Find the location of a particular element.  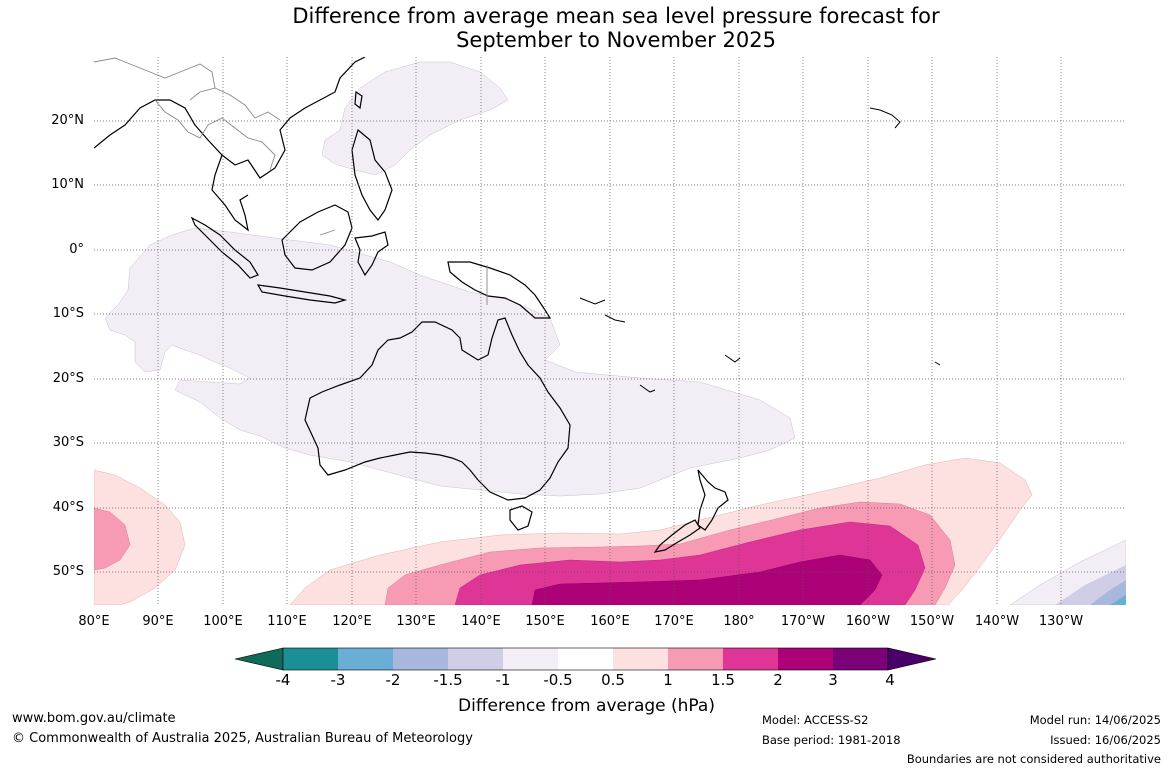

lon-label-140w: 140°W is located at coordinates (997, 621).